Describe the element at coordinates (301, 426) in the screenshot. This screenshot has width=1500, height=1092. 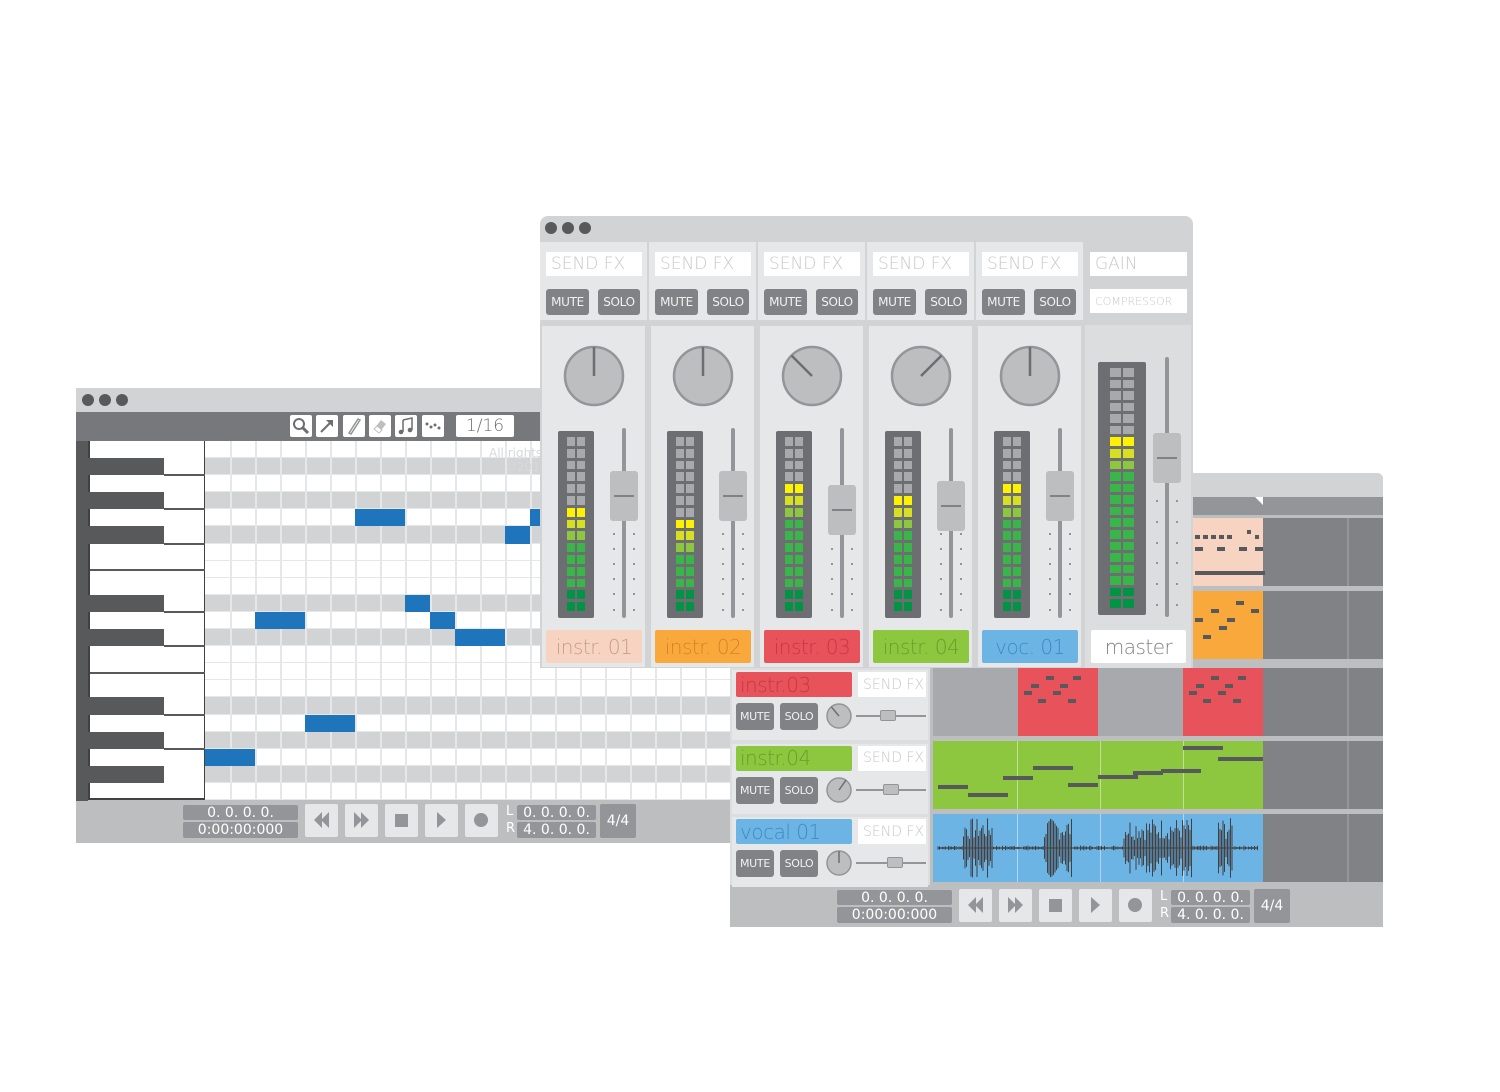
I see `zoom-tool-button` at that location.